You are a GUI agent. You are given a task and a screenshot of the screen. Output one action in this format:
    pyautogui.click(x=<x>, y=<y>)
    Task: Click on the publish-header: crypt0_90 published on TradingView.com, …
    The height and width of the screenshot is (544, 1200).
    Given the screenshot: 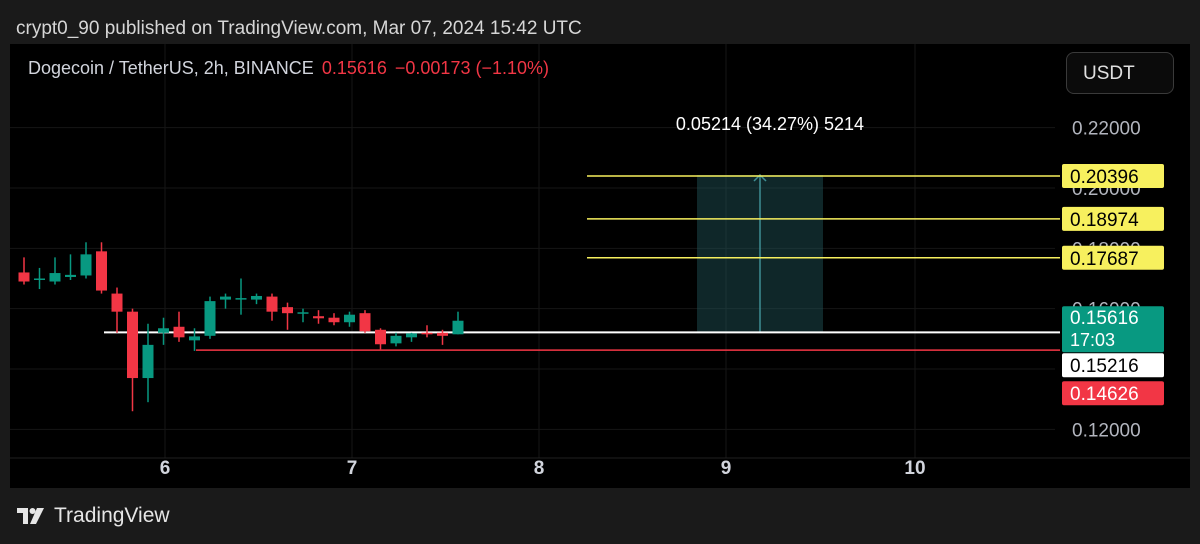 What is the action you would take?
    pyautogui.click(x=299, y=28)
    